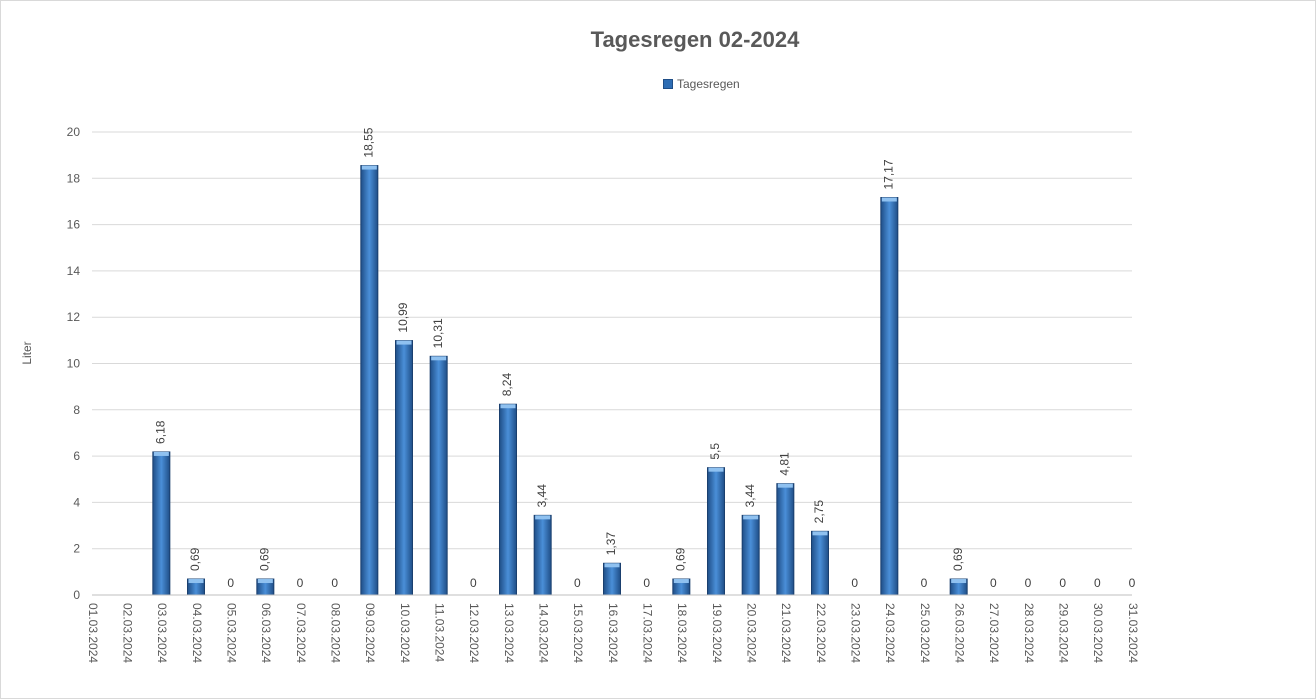 The height and width of the screenshot is (700, 1316). Describe the element at coordinates (74, 225) in the screenshot. I see `y-tick-label: 16` at that location.